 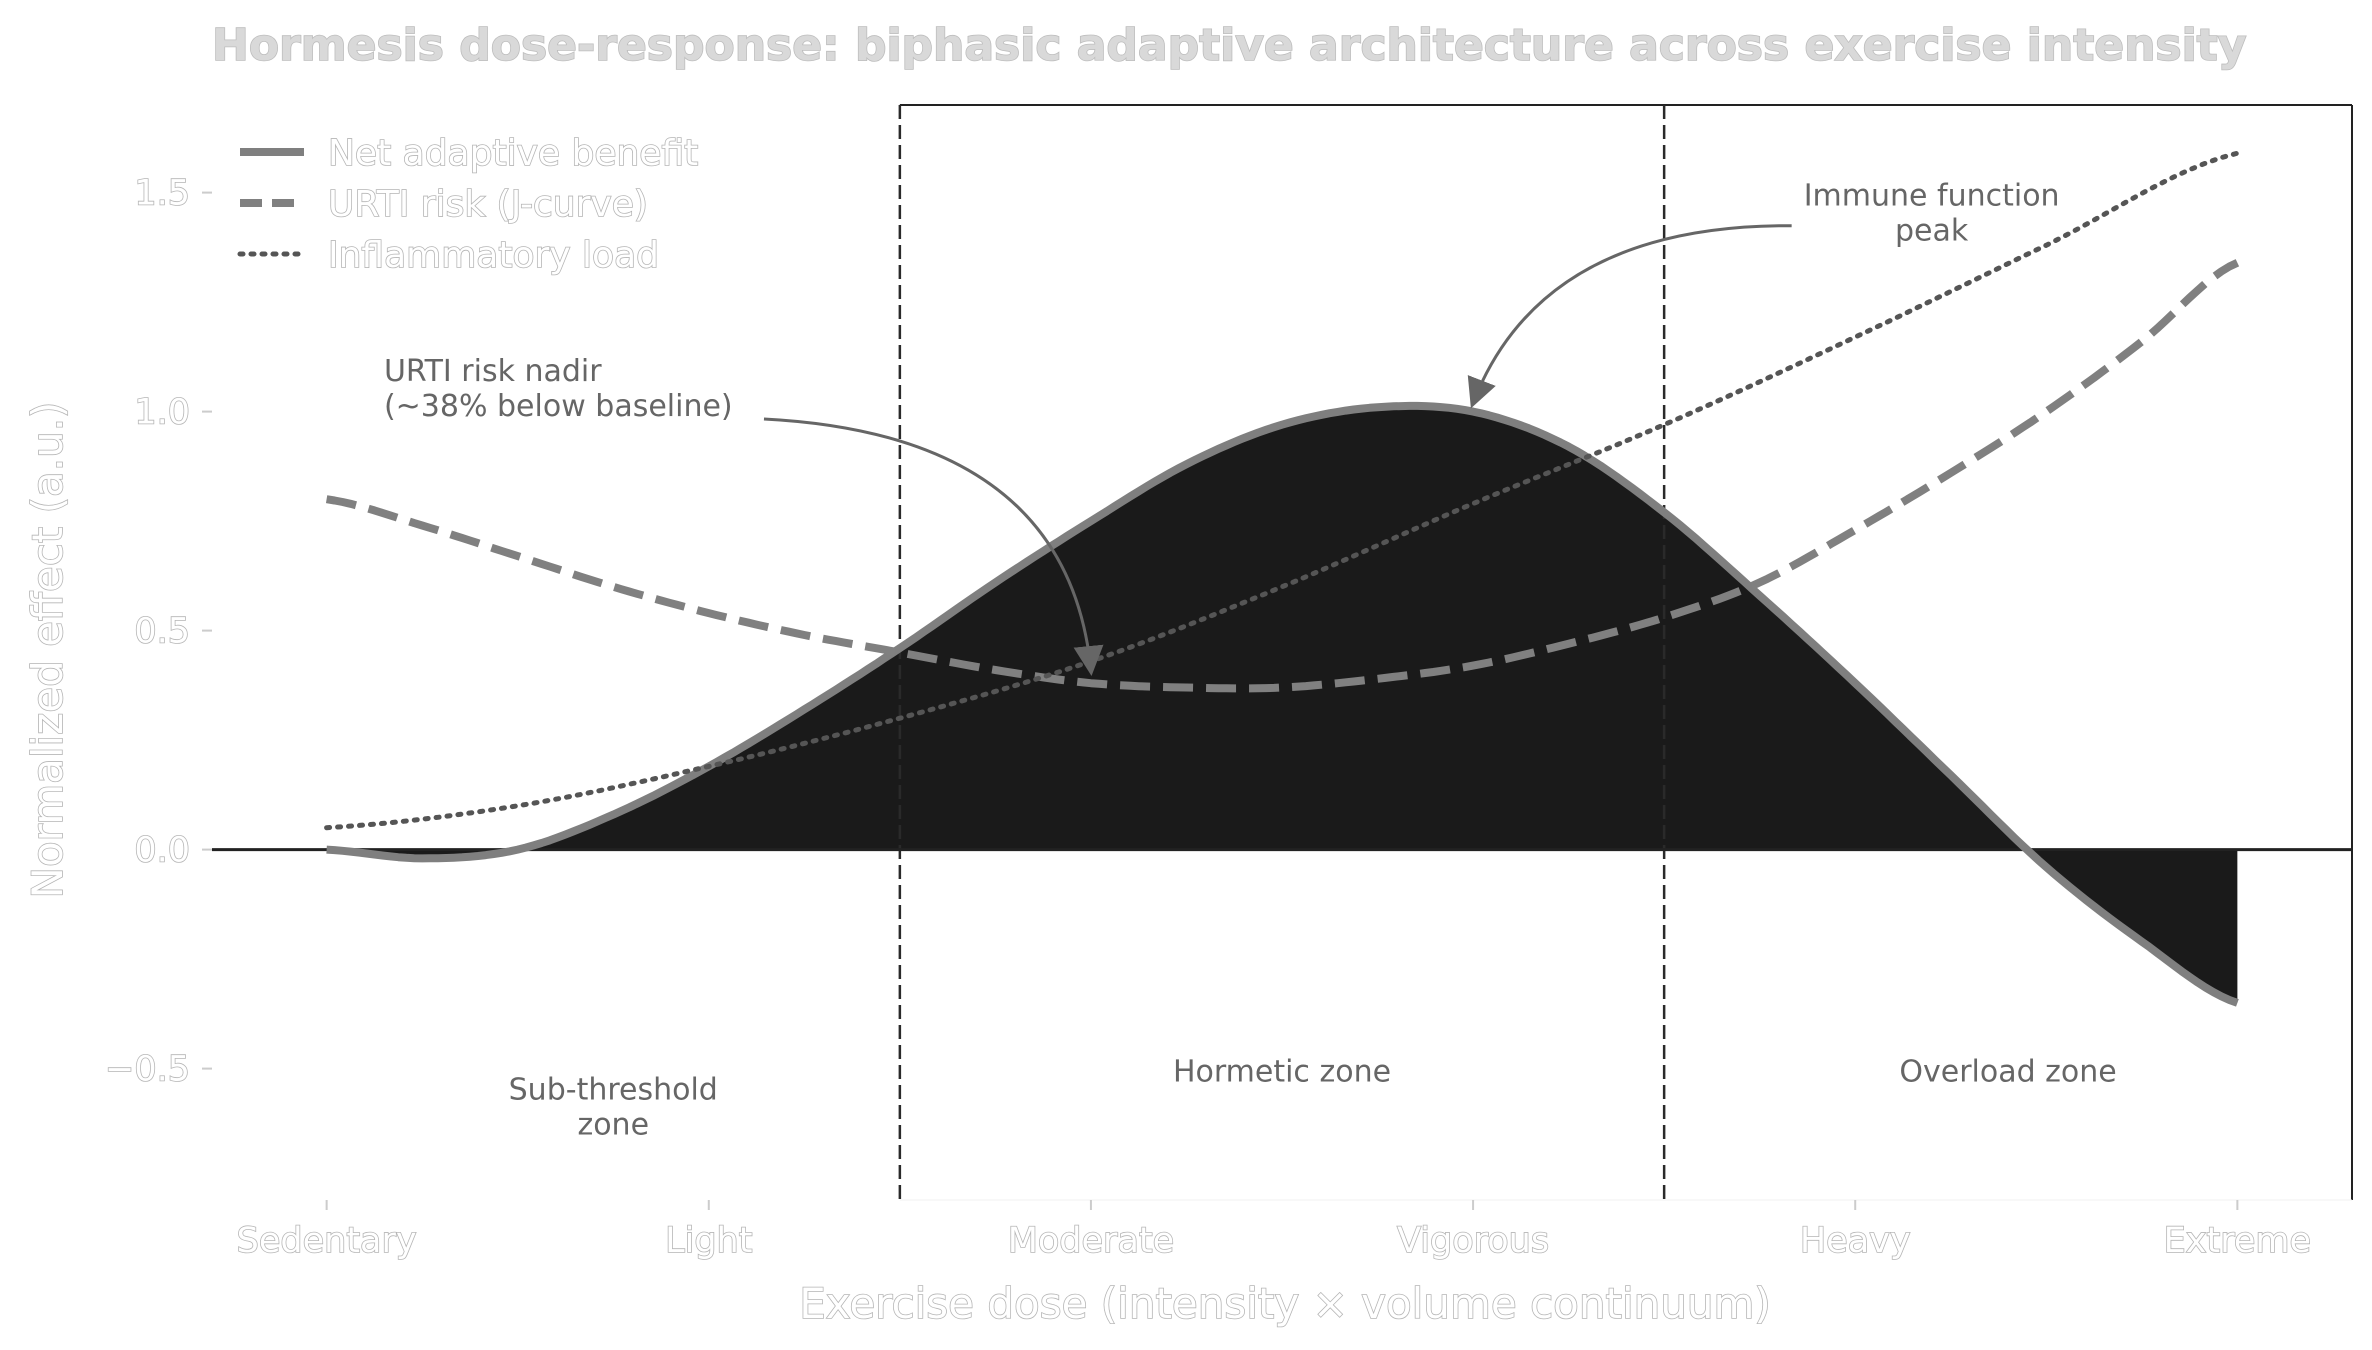 What do you see at coordinates (162, 194) in the screenshot?
I see `y-tick-label: 1.5` at bounding box center [162, 194].